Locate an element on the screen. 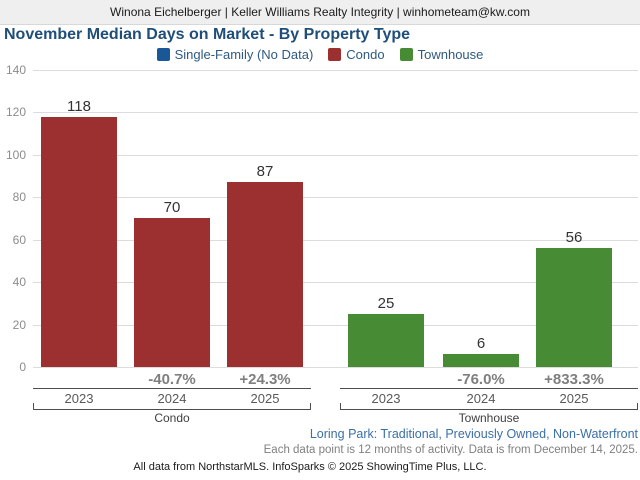 This screenshot has width=640, height=480. bar-value-label: 118 is located at coordinates (79, 106).